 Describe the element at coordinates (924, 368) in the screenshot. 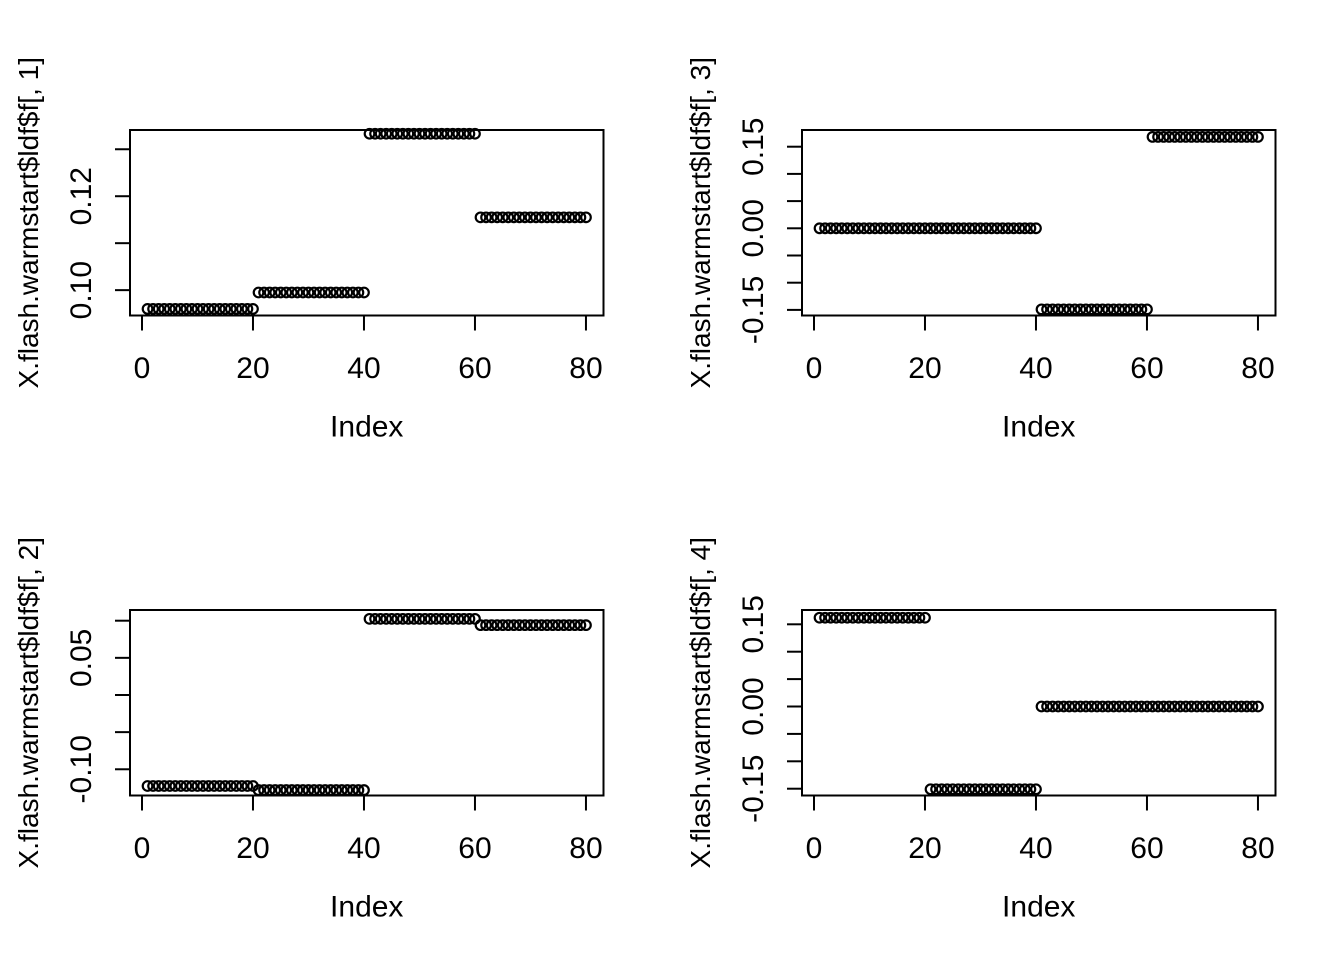

I see `x-tick-label: 20` at that location.